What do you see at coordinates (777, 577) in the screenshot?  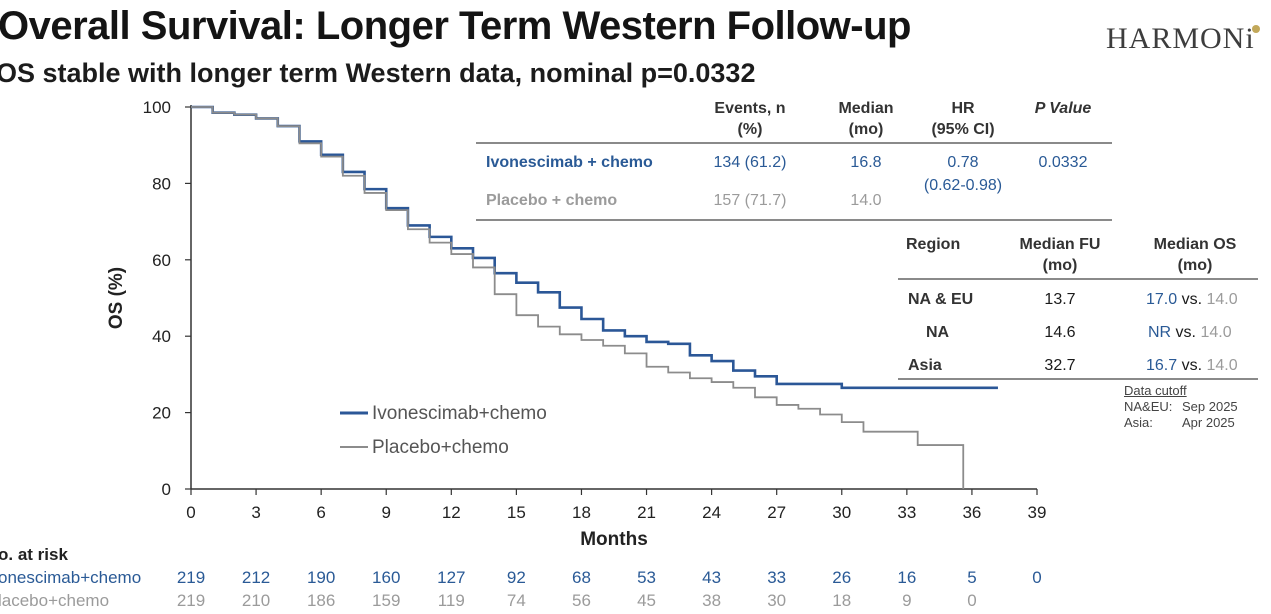 I see `at-risk-value: 33` at bounding box center [777, 577].